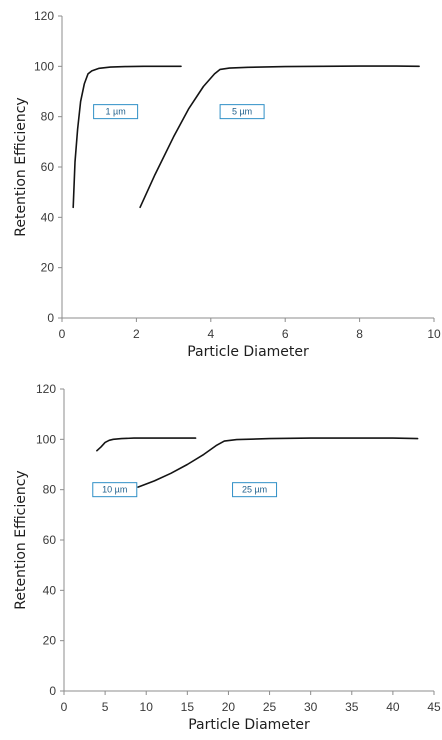  What do you see at coordinates (136, 334) in the screenshot?
I see `x-tick-label: 2` at bounding box center [136, 334].